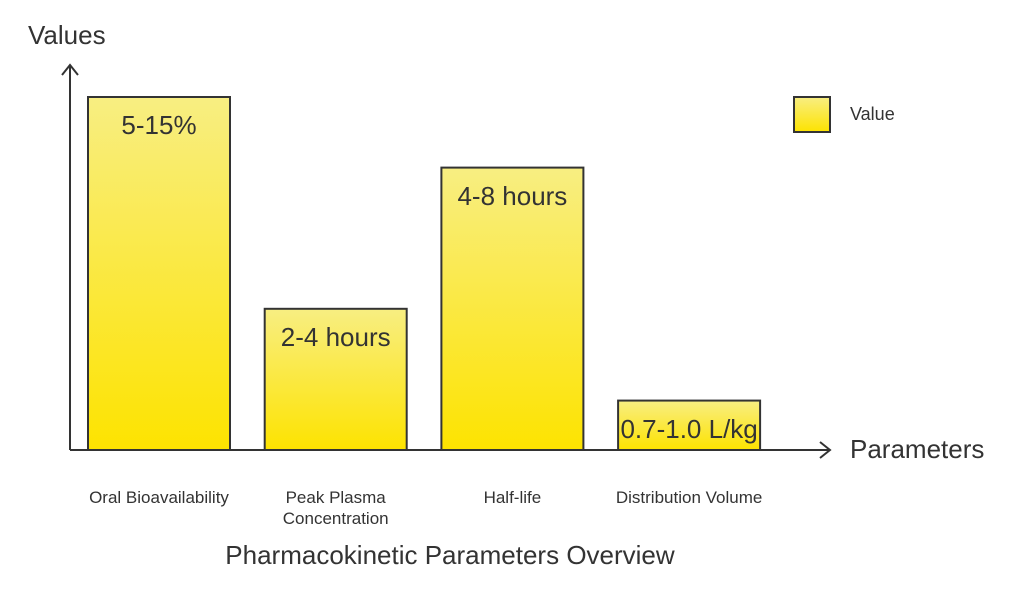 This screenshot has height=591, width=1024. I want to click on x-tick-label: Half-life, so click(512, 497).